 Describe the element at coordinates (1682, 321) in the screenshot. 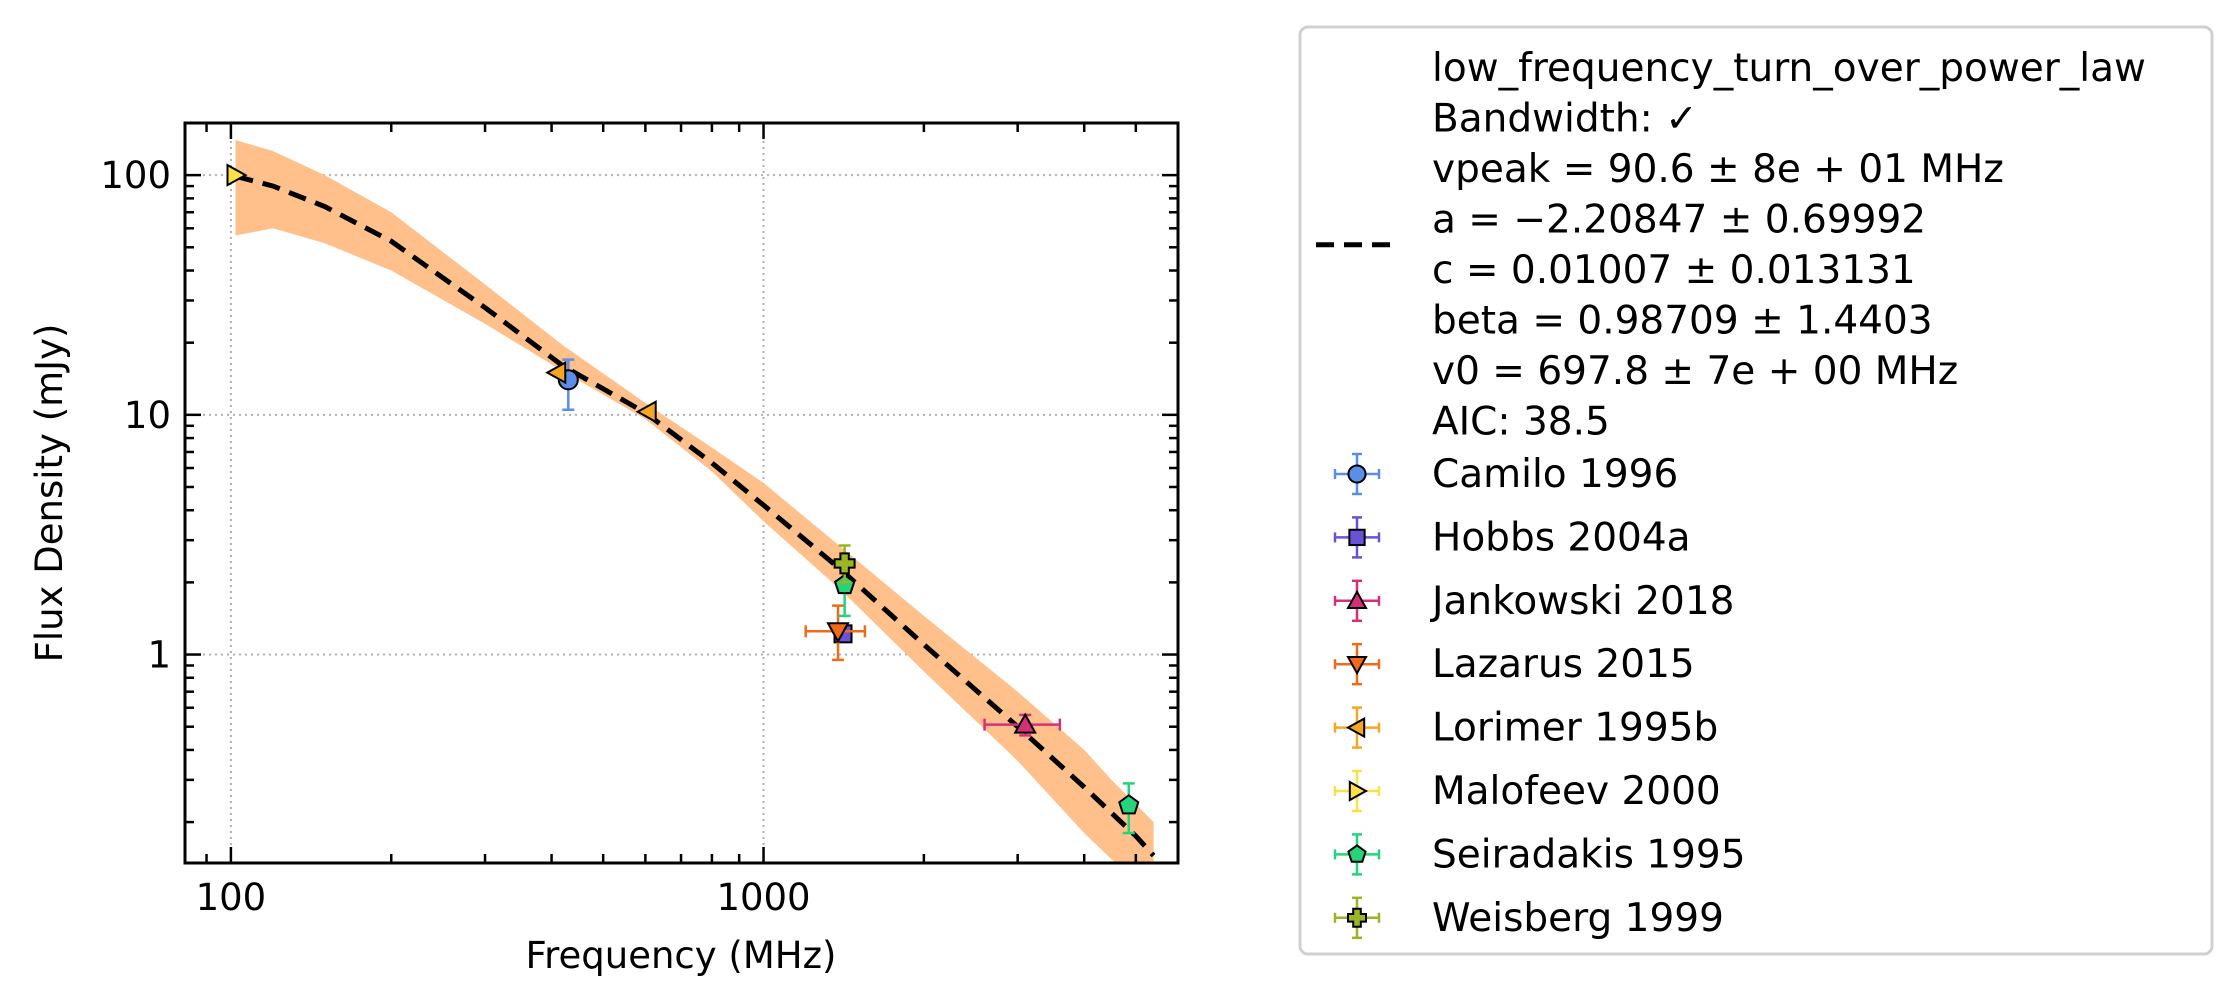

I see `legend-fit-text: beta = 0.98709 ± 1.4403` at that location.